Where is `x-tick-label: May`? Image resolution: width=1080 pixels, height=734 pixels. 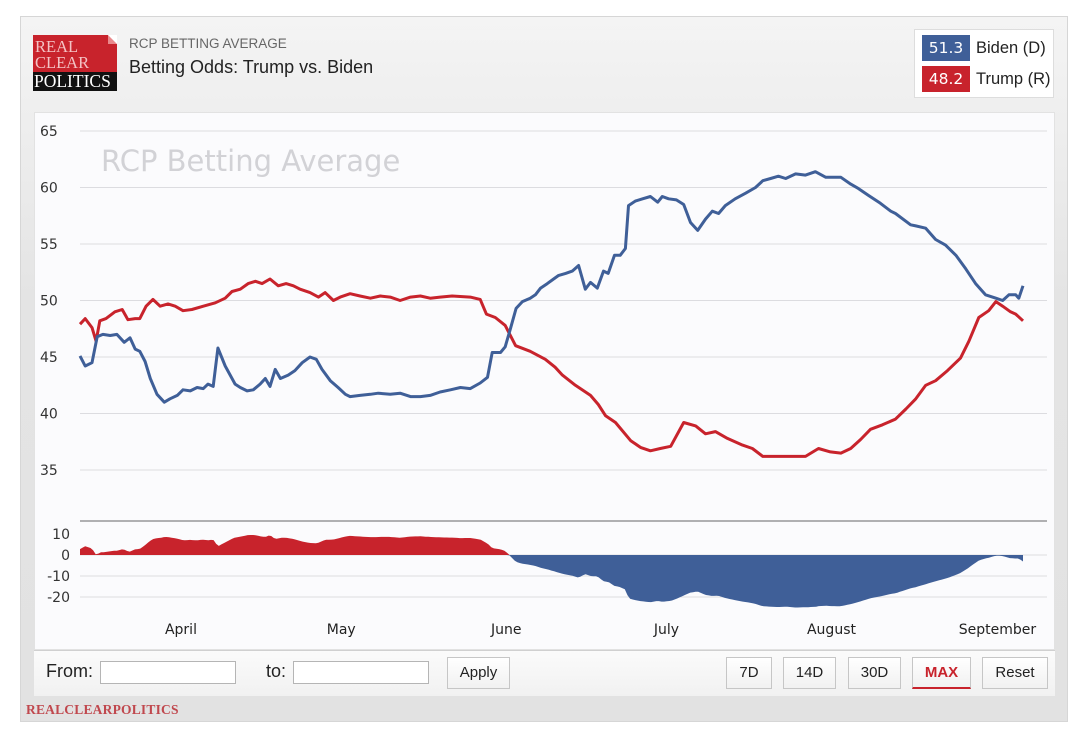
x-tick-label: May is located at coordinates (341, 630).